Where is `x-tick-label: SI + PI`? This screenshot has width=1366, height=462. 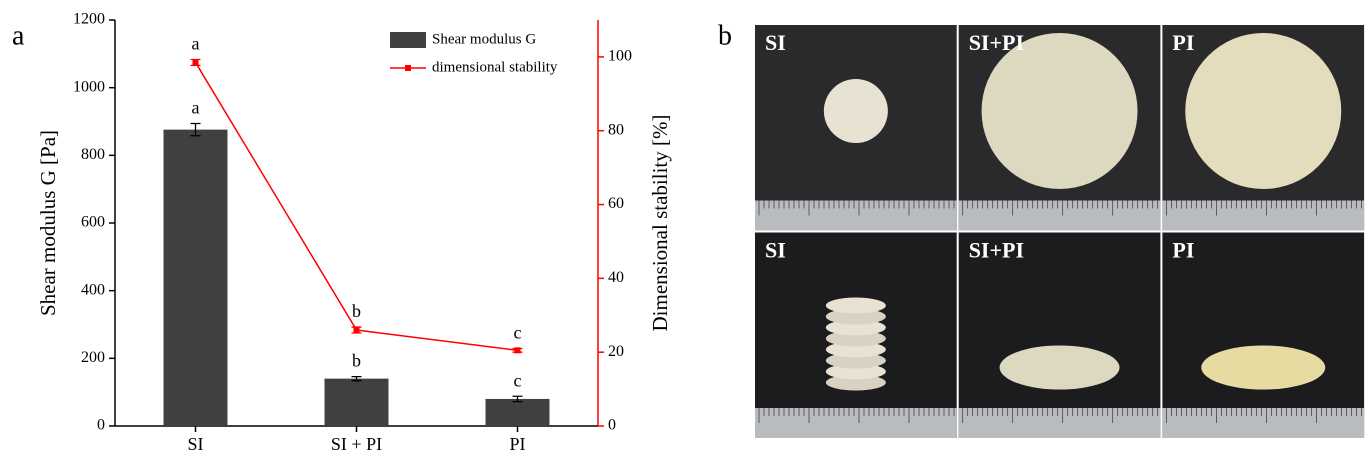
x-tick-label: SI + PI is located at coordinates (356, 444).